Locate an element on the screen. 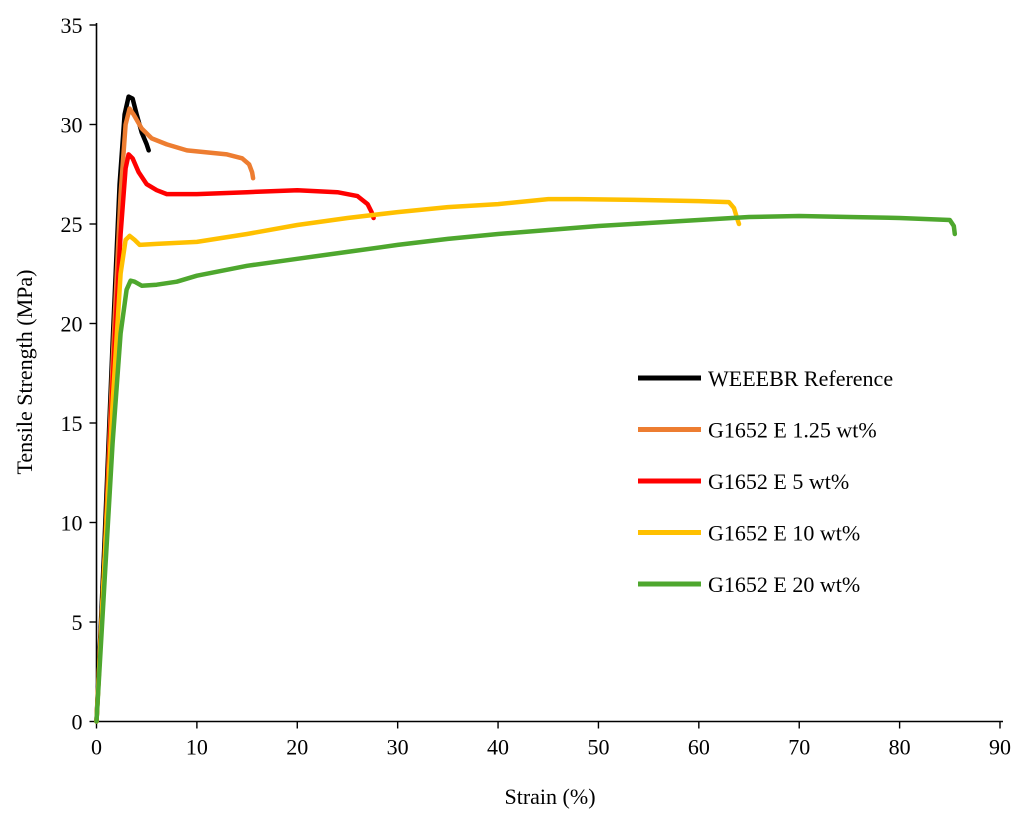 Image resolution: width=1024 pixels, height=817 pixels. x-tick-label: 70 is located at coordinates (799, 747).